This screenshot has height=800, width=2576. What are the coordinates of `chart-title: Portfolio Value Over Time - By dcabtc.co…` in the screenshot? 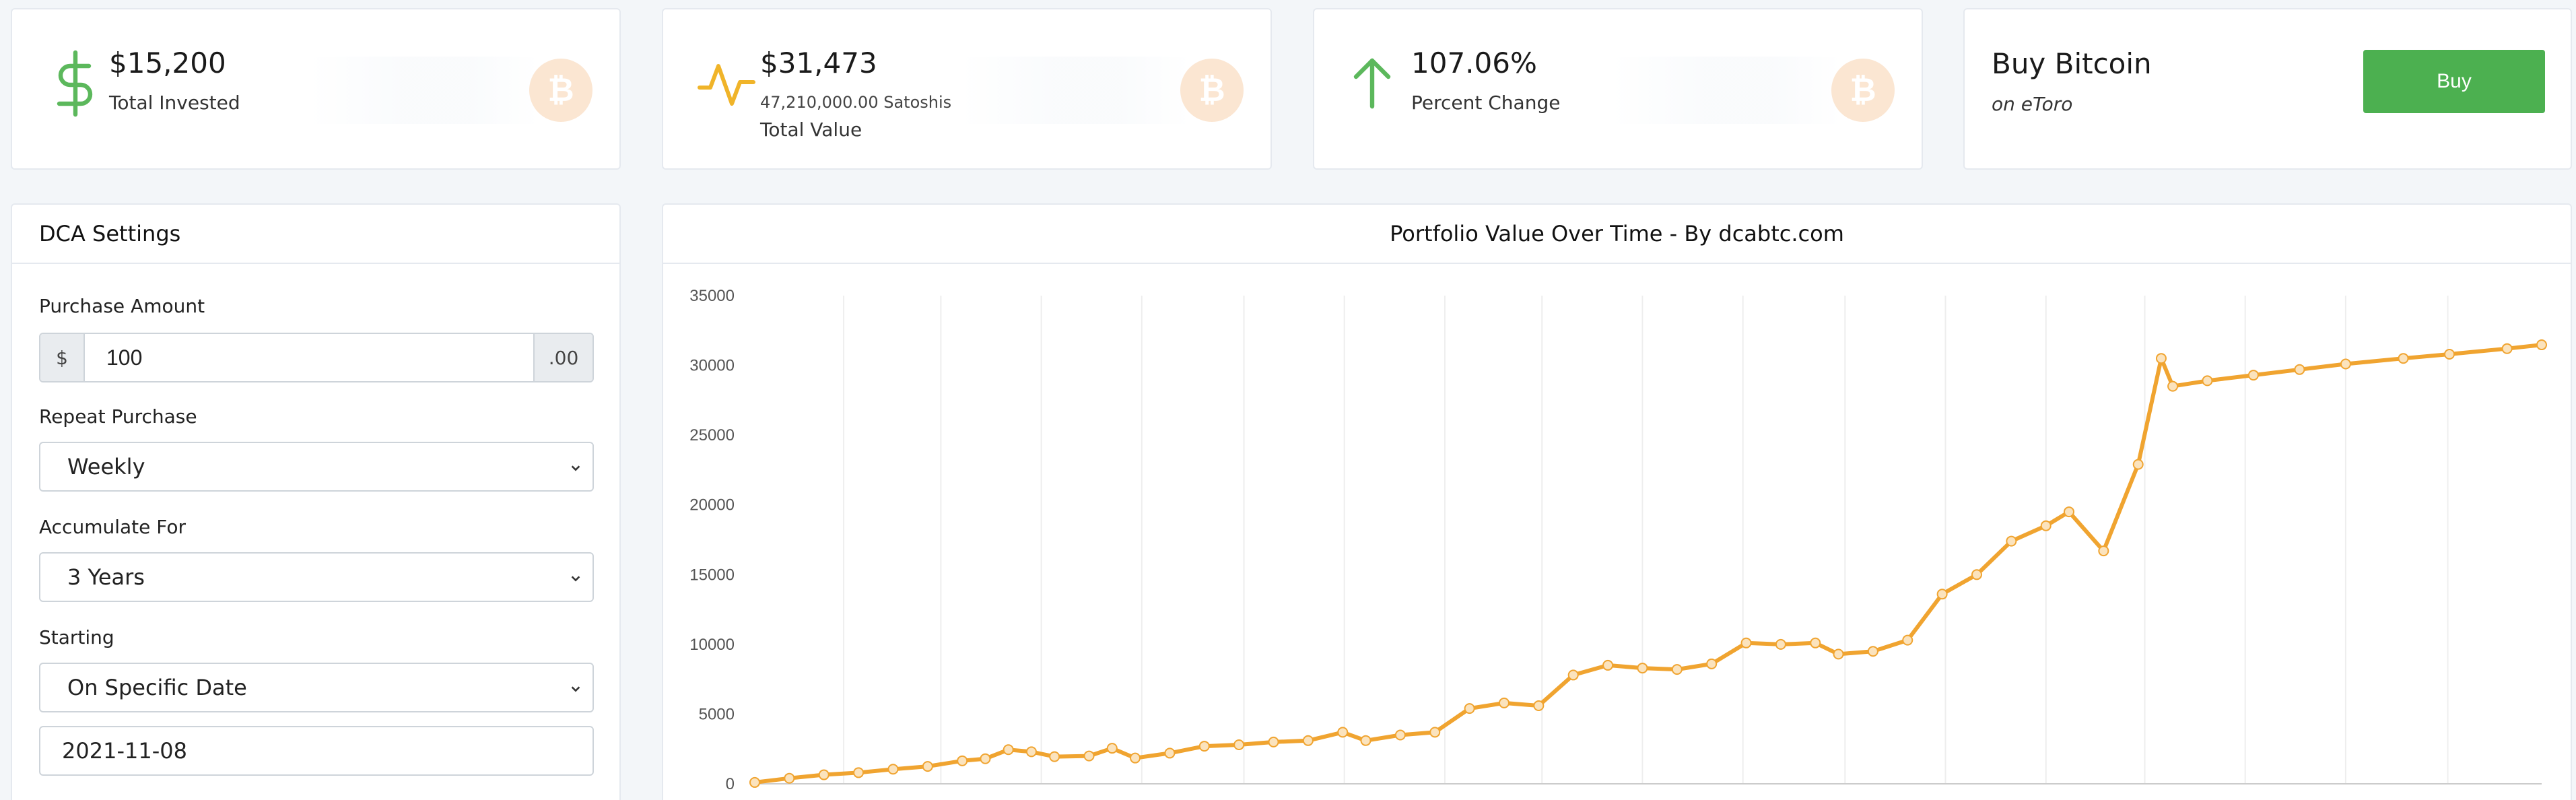 It's located at (1617, 235).